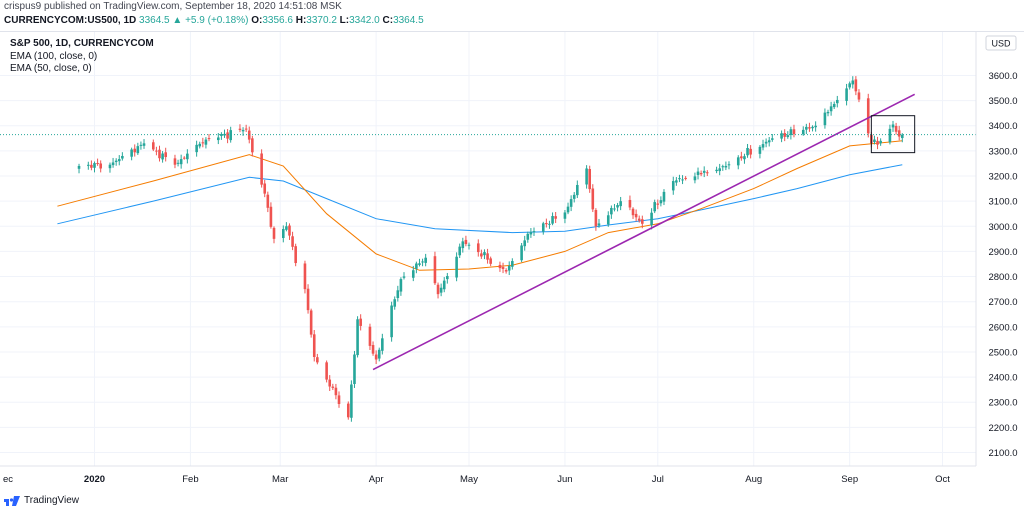 Image resolution: width=1024 pixels, height=514 pixels. What do you see at coordinates (1002, 428) in the screenshot?
I see `price-tick-label: 2200.0` at bounding box center [1002, 428].